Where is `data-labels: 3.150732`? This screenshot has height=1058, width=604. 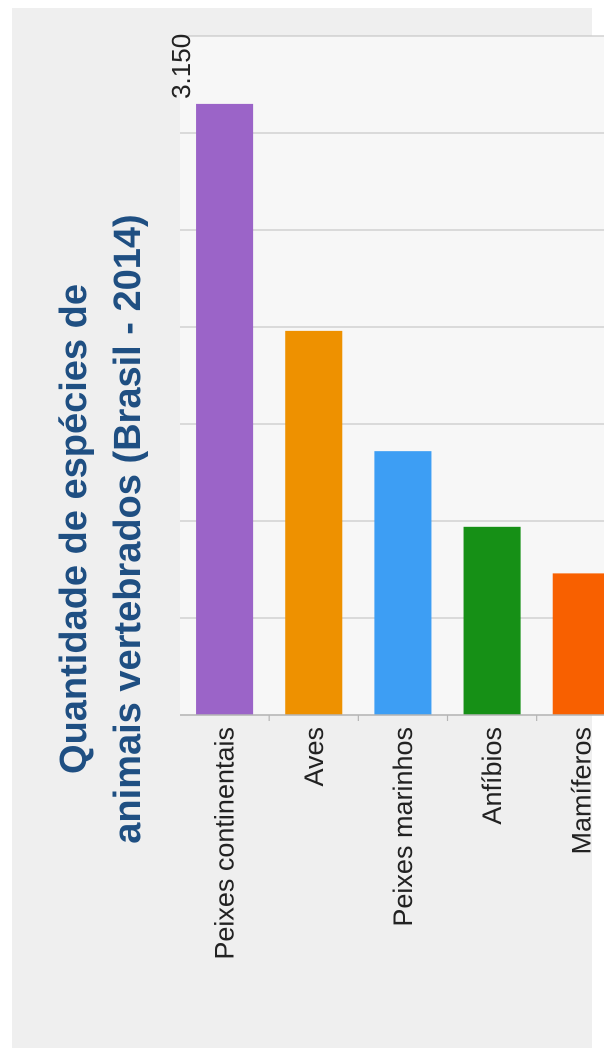 data-labels: 3.150732 is located at coordinates (181, 66).